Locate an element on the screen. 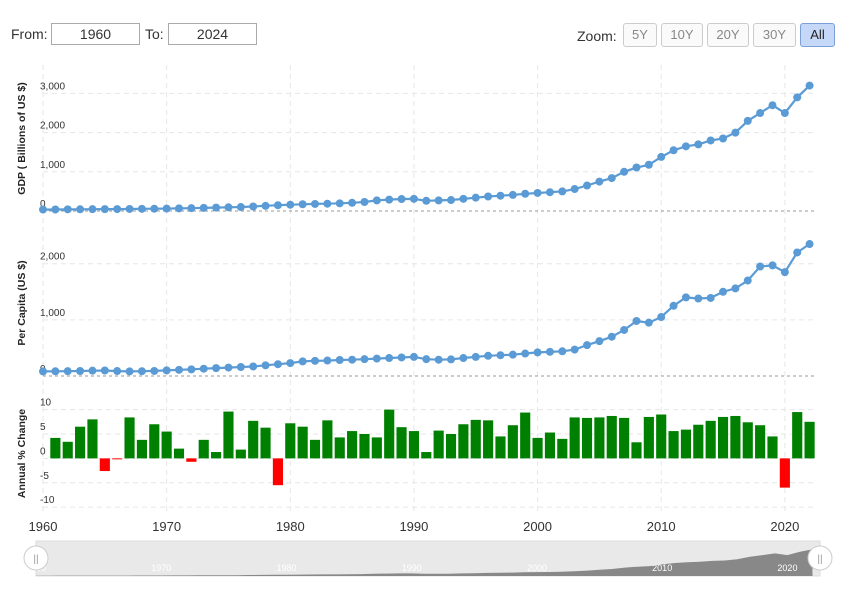 Image resolution: width=843 pixels, height=591 pixels. y-tick-label: 5 is located at coordinates (43, 427).